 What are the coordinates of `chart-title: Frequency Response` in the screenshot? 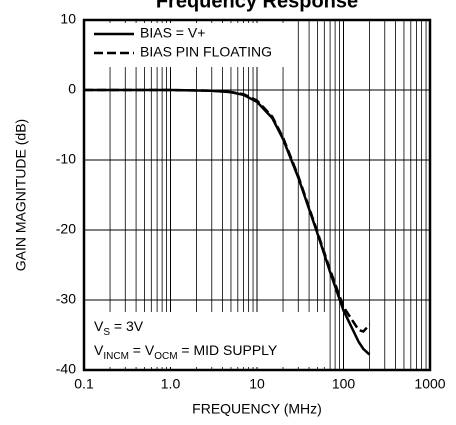 It's located at (257, 6).